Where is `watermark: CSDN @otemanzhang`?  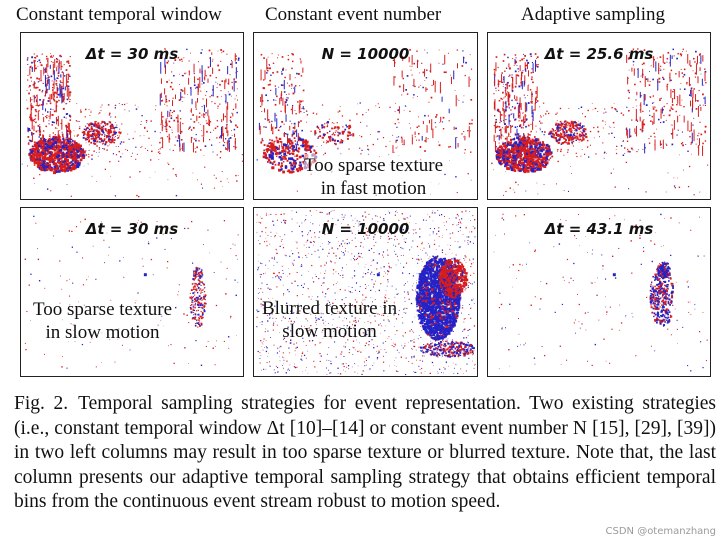 watermark: CSDN @otemanzhang is located at coordinates (661, 531).